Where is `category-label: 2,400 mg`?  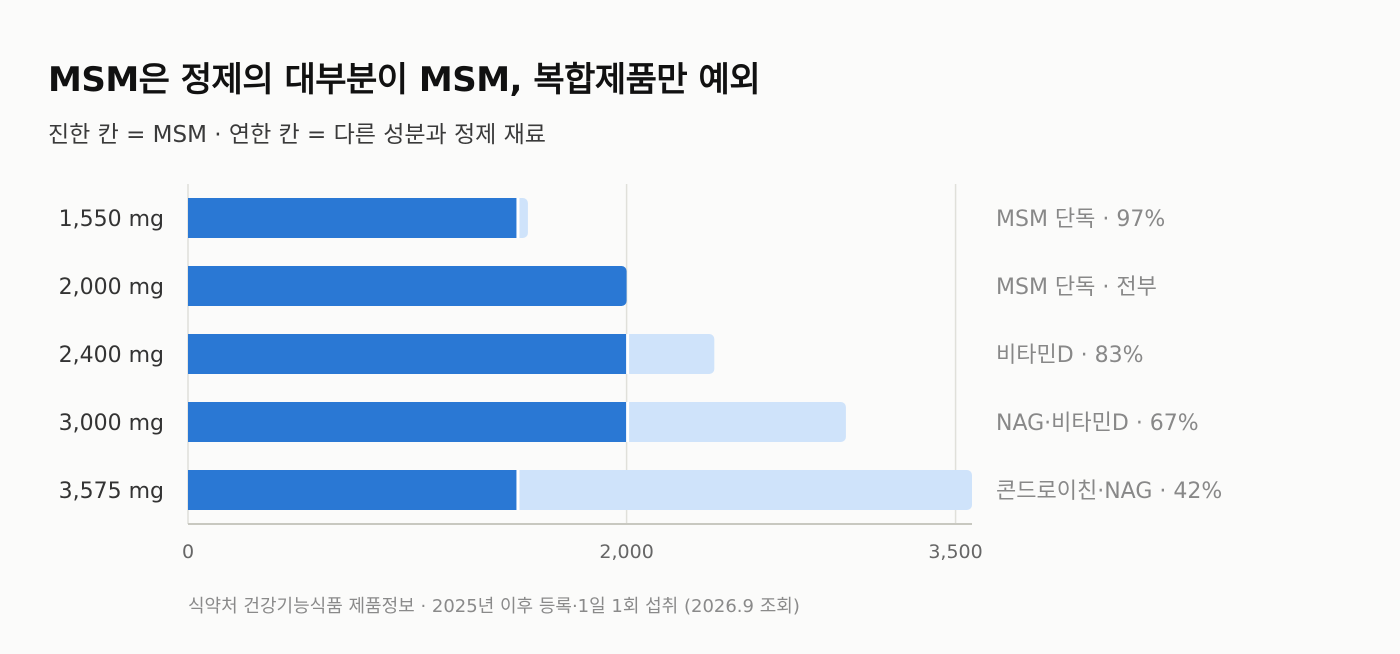 category-label: 2,400 mg is located at coordinates (111, 355).